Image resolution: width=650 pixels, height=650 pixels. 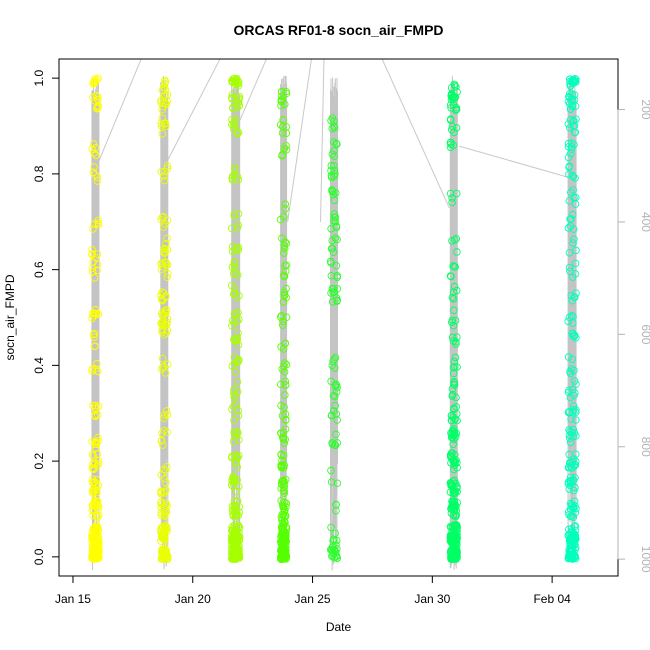 What do you see at coordinates (644, 447) in the screenshot?
I see `right-tick-label: 800` at bounding box center [644, 447].